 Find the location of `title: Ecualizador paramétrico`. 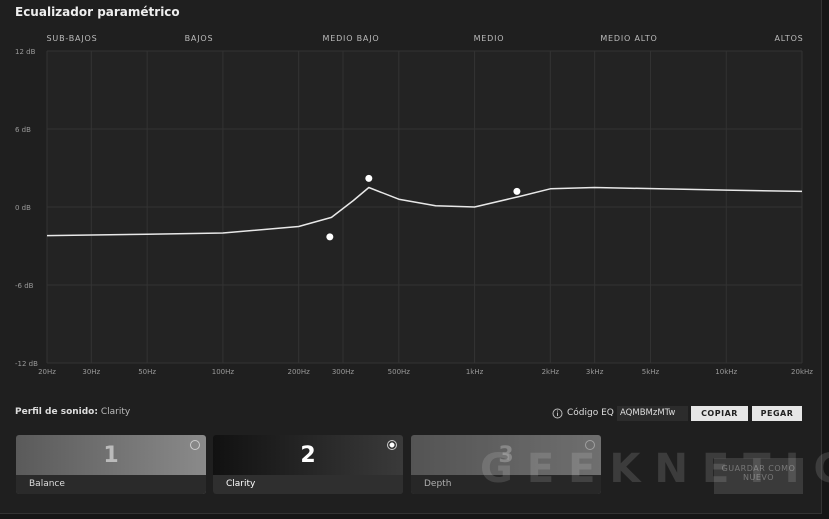

title: Ecualizador paramétrico is located at coordinates (97, 12).